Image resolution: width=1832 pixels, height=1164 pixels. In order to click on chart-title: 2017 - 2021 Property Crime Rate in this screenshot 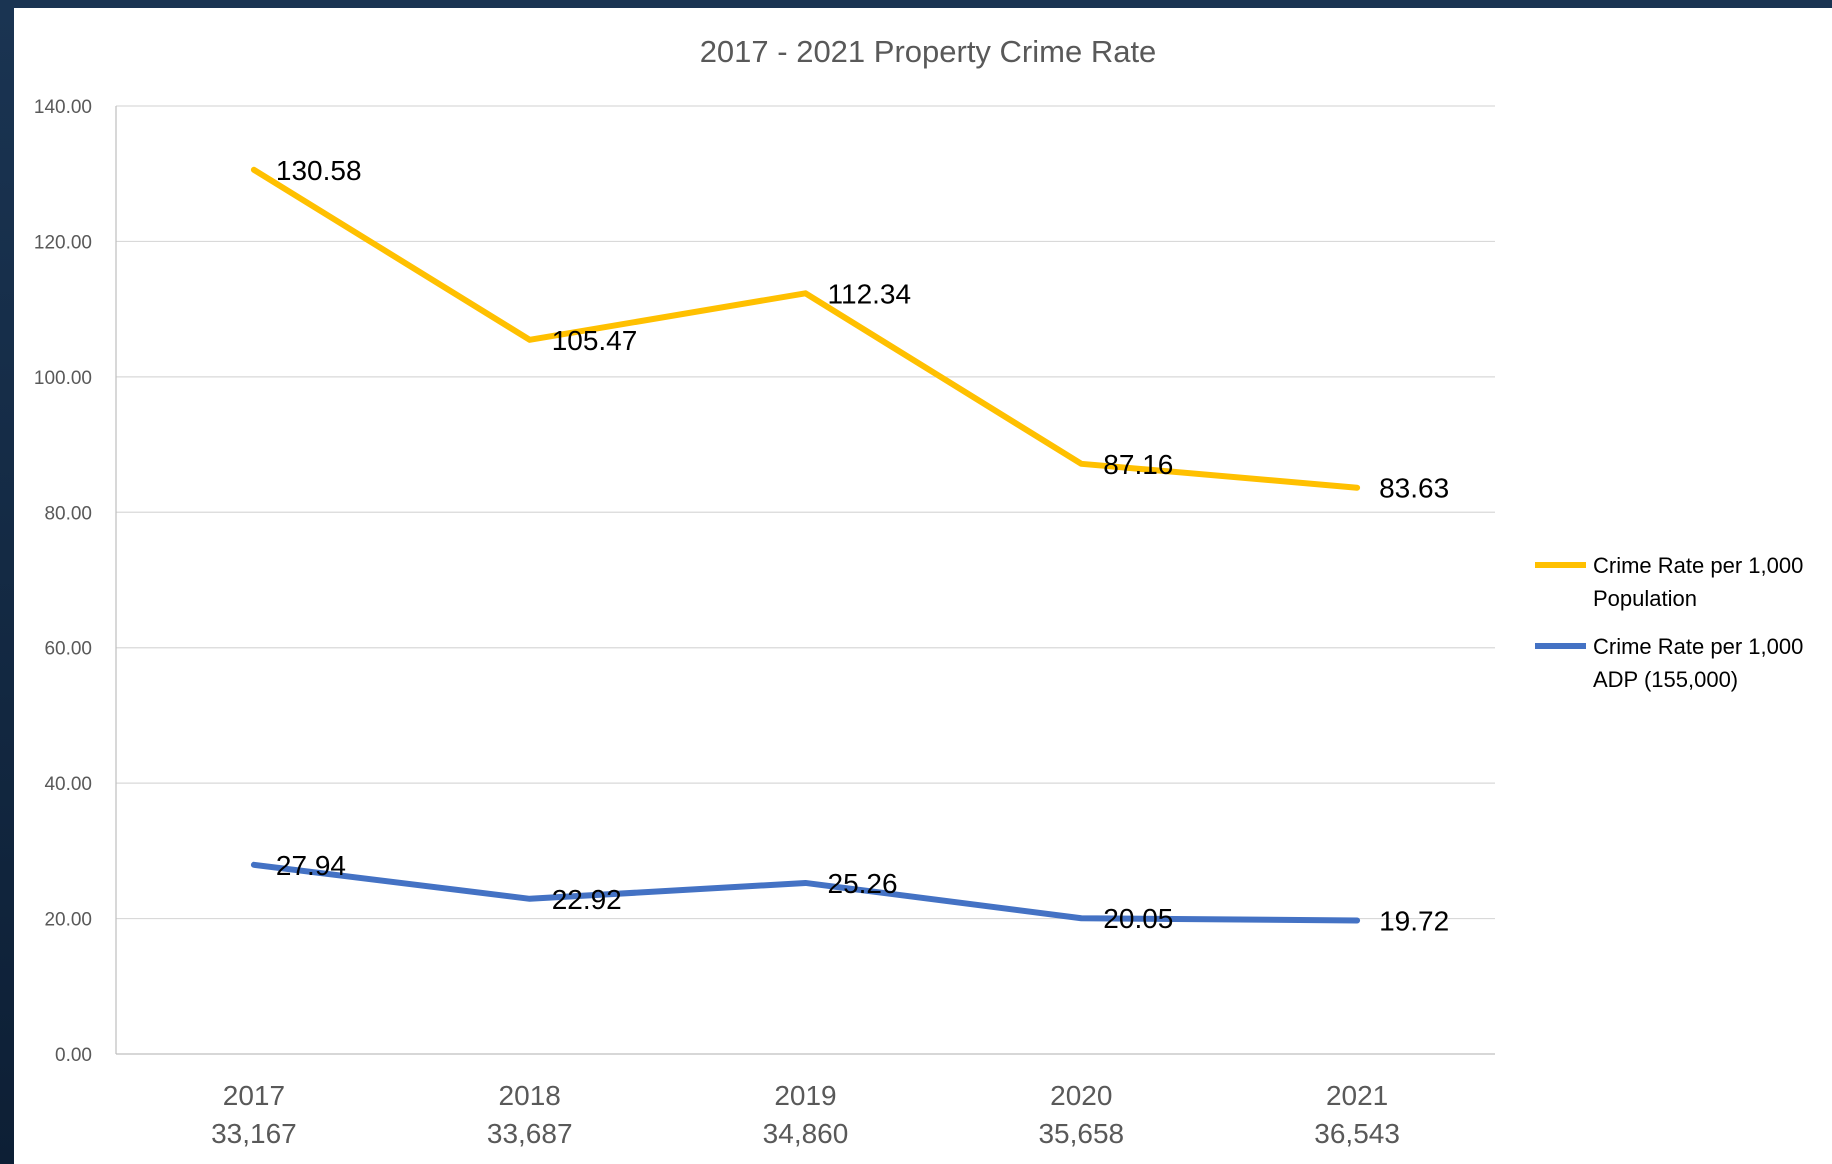, I will do `click(928, 51)`.